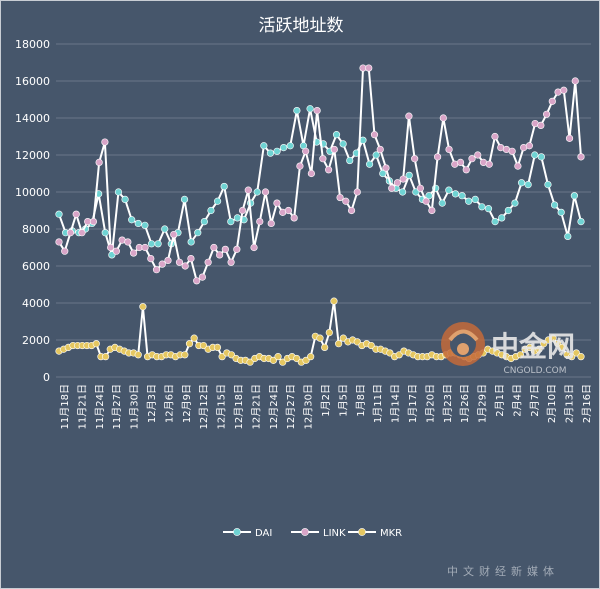  Describe the element at coordinates (463, 344) in the screenshot. I see `cngold-logo-icon` at that location.